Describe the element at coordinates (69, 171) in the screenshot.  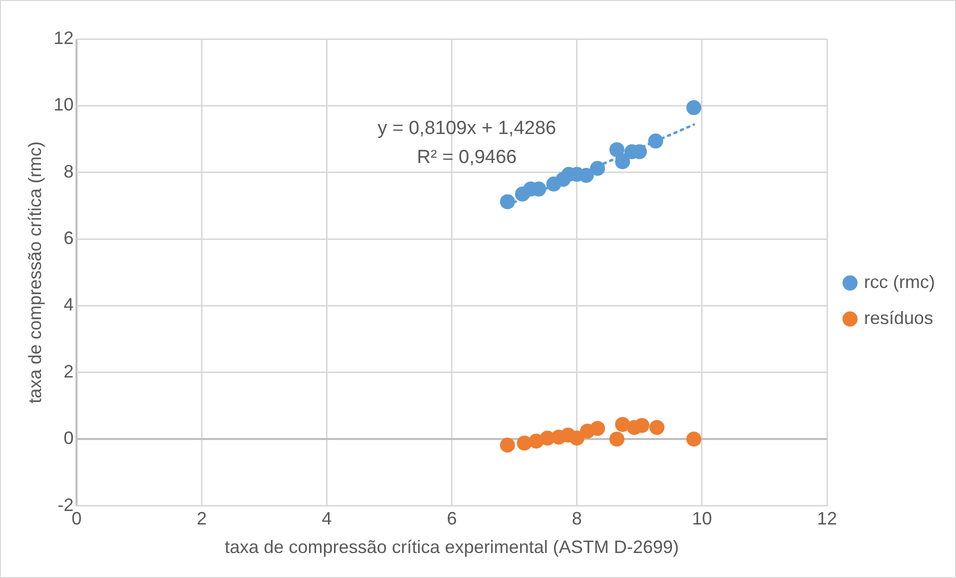
I see `y-tick-label: 8` at that location.